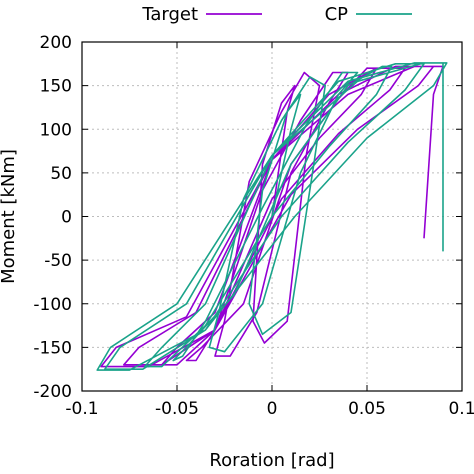 This screenshot has width=474, height=474. Describe the element at coordinates (337, 14) in the screenshot. I see `legend-label-cp: CP` at that location.